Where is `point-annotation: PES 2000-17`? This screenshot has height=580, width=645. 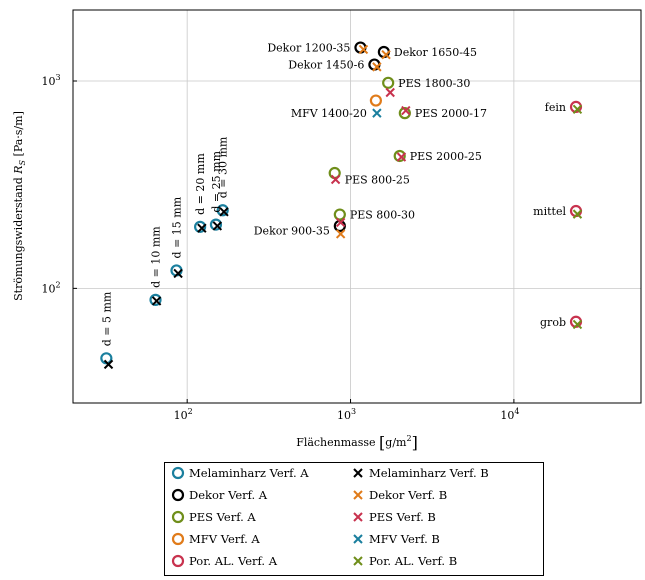 point-annotation: PES 2000-17 is located at coordinates (451, 113).